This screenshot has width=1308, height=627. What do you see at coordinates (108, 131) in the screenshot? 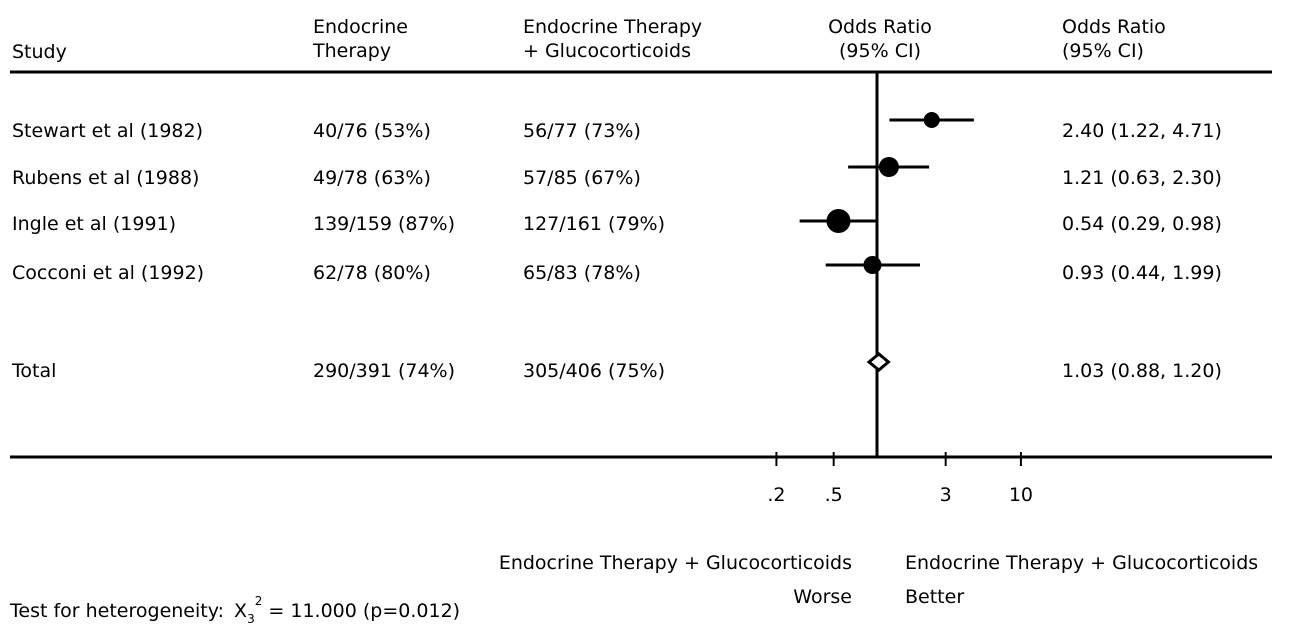
I see `row-study-label: Stewart et al (1982)` at bounding box center [108, 131].